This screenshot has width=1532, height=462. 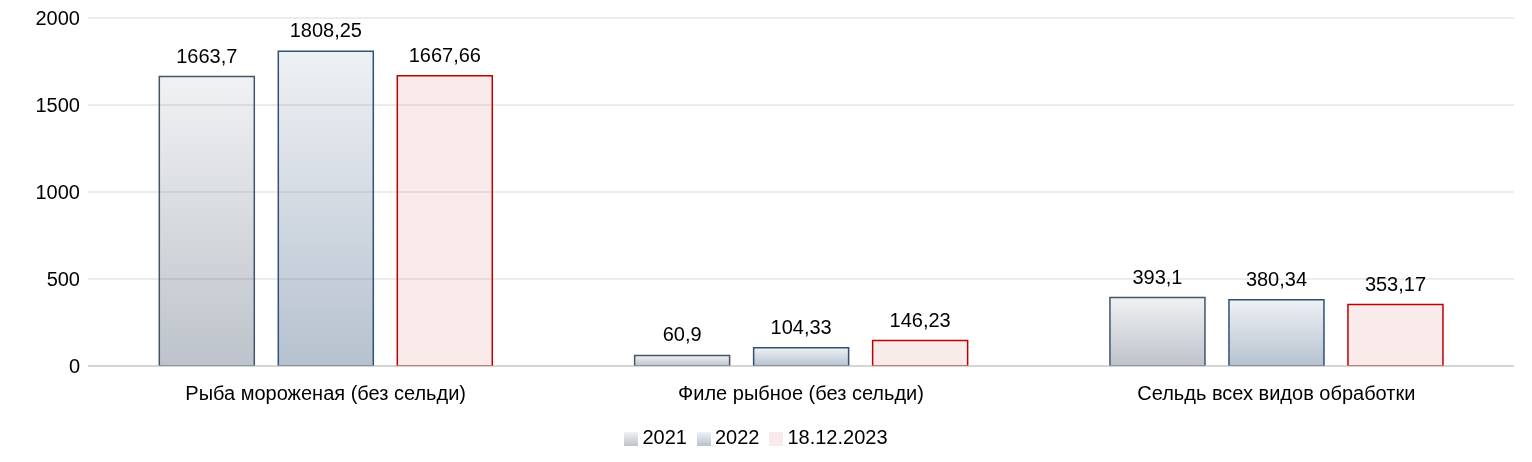 What do you see at coordinates (57, 192) in the screenshot?
I see `y-tick-label: 1000` at bounding box center [57, 192].